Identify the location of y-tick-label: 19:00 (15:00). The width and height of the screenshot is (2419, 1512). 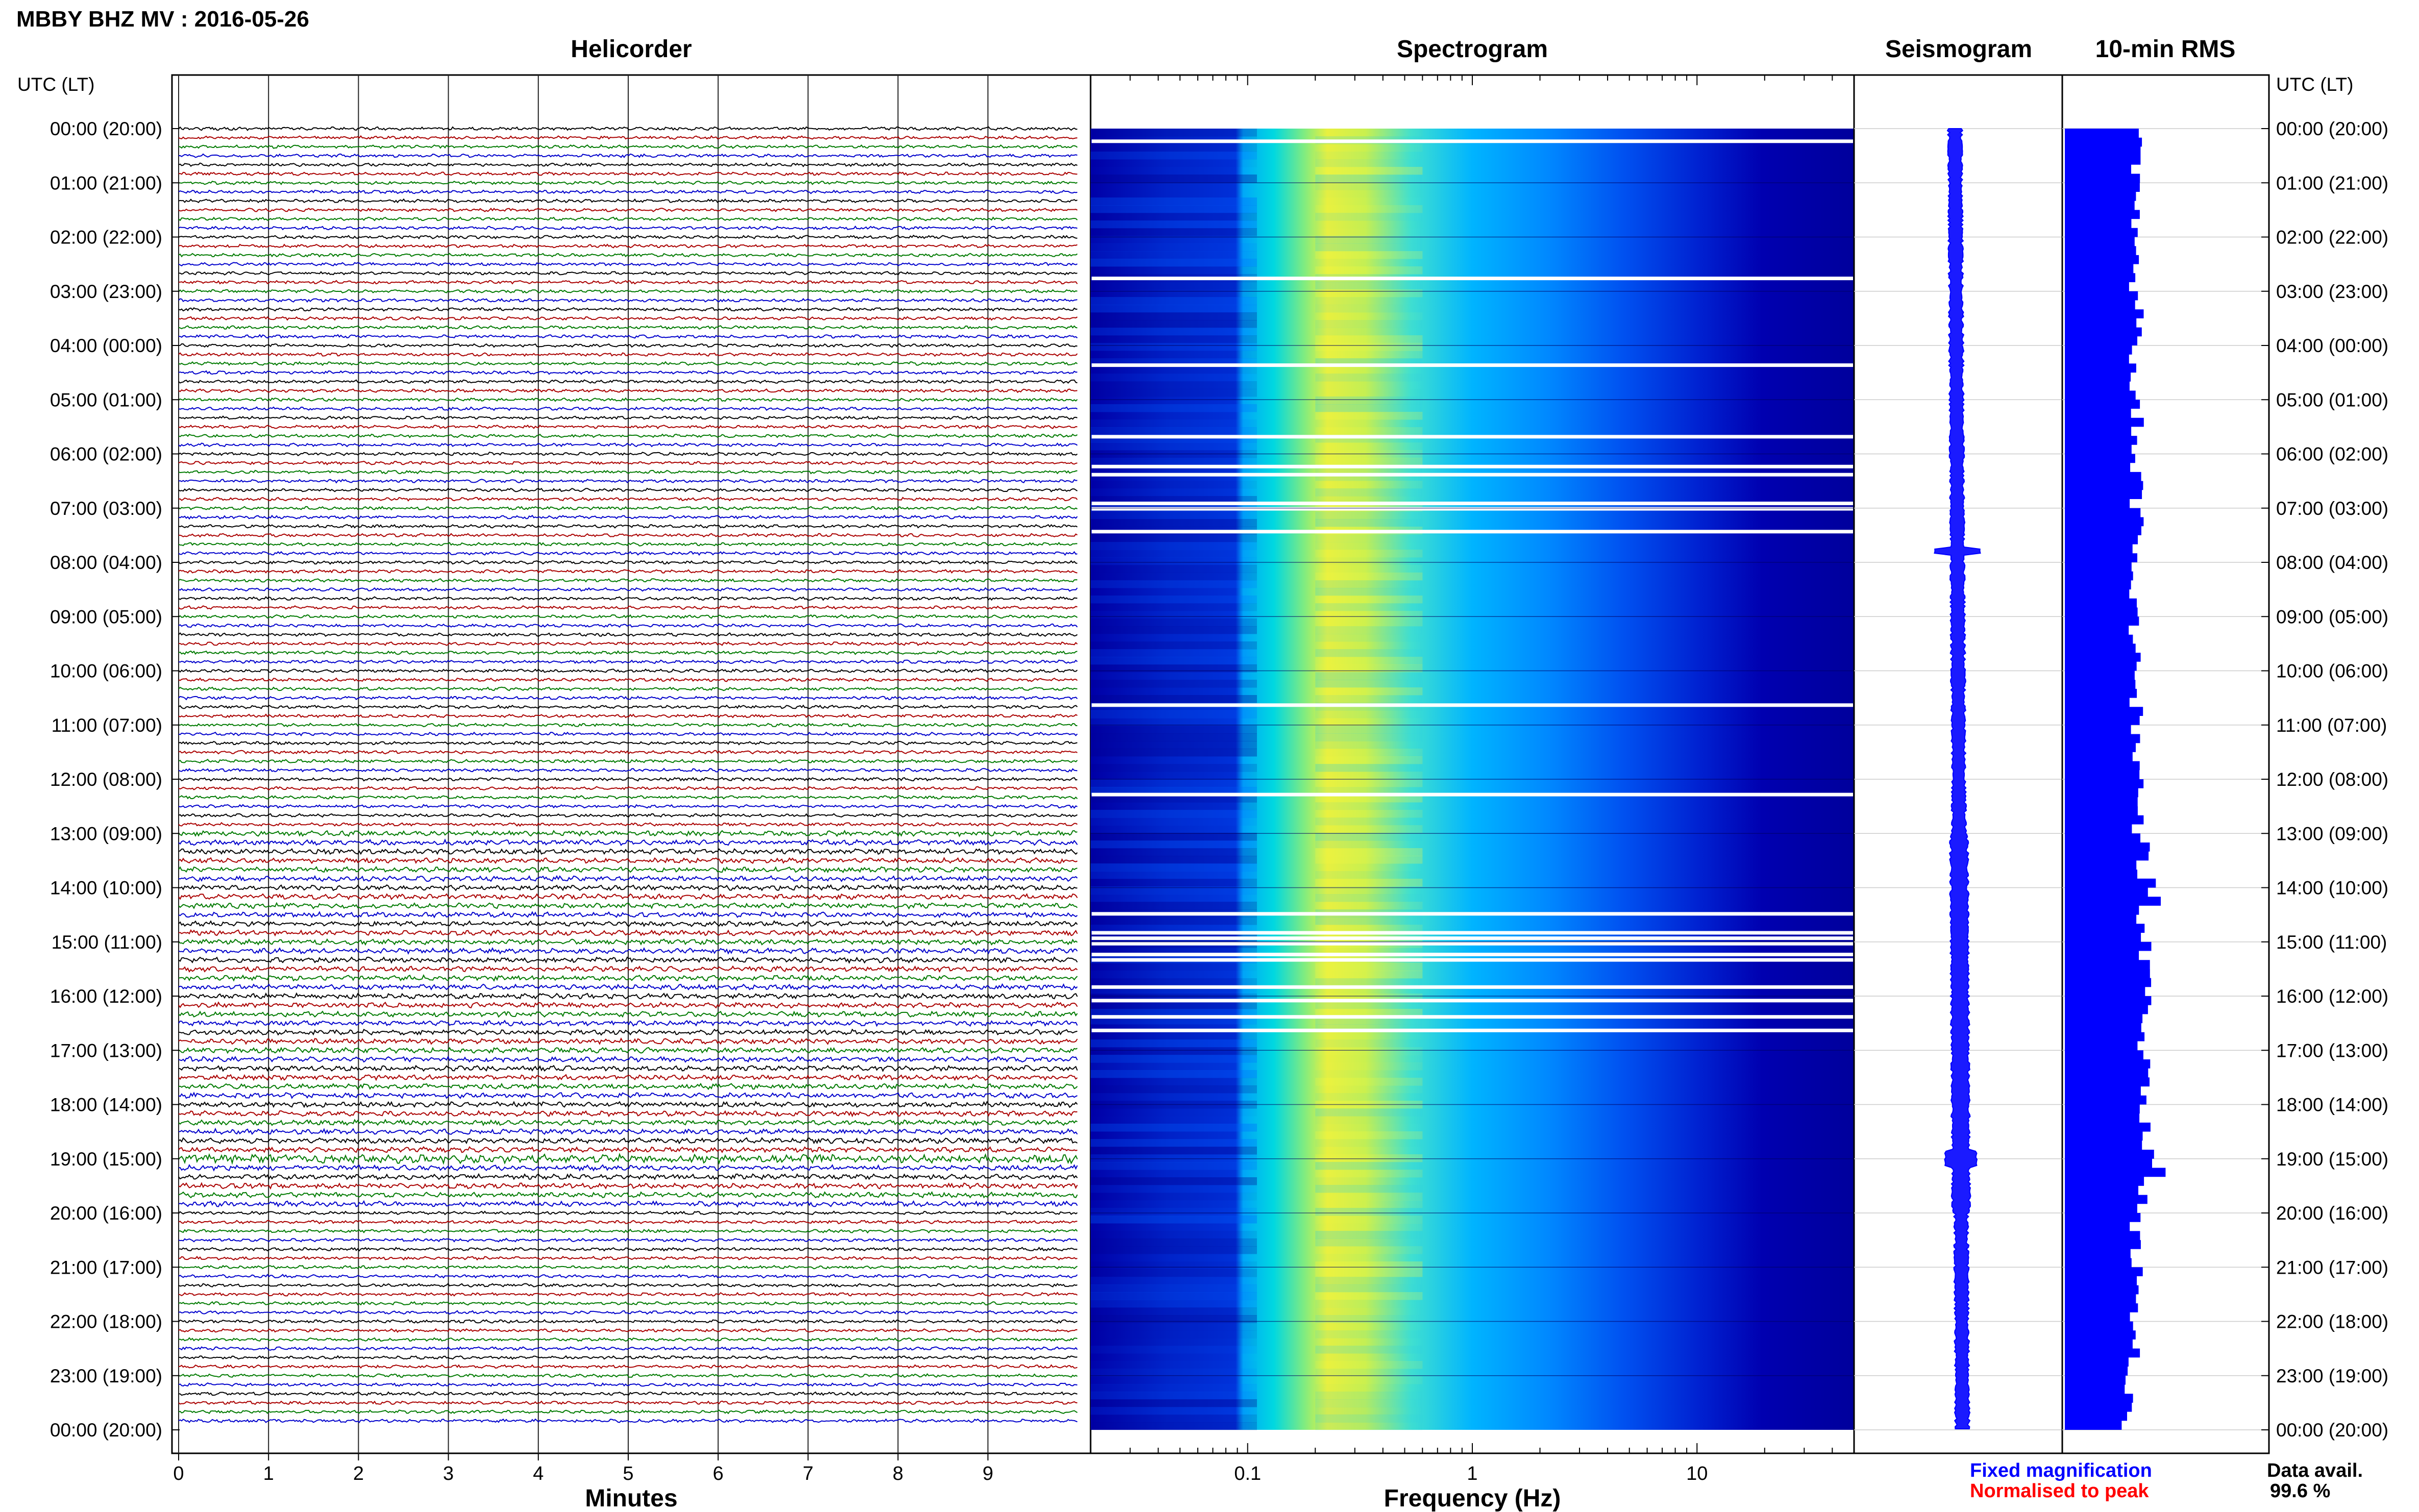
(2332, 1159).